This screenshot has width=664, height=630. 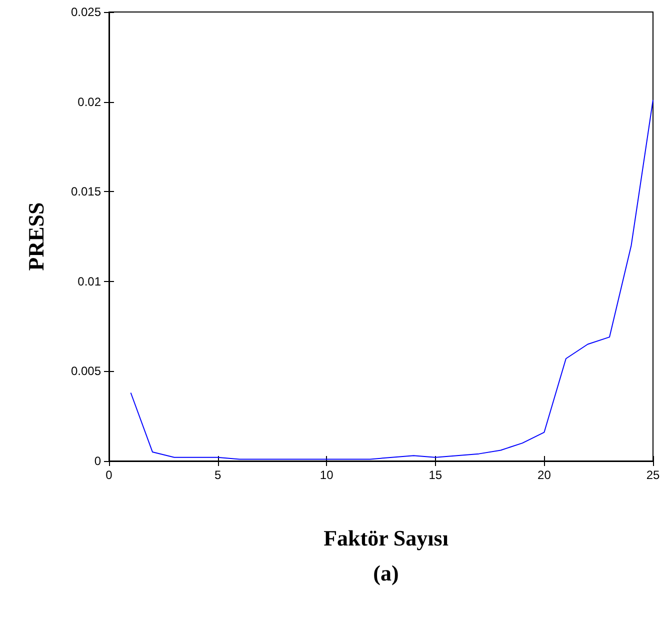 What do you see at coordinates (218, 475) in the screenshot?
I see `x-tick-label: 5` at bounding box center [218, 475].